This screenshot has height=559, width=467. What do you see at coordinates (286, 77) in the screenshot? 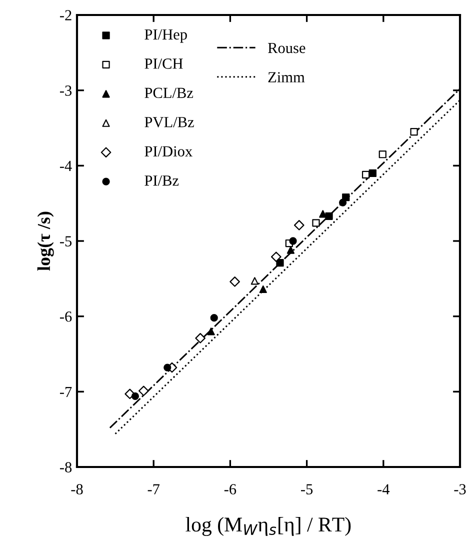
I see `legend-label: Zimm` at bounding box center [286, 77].